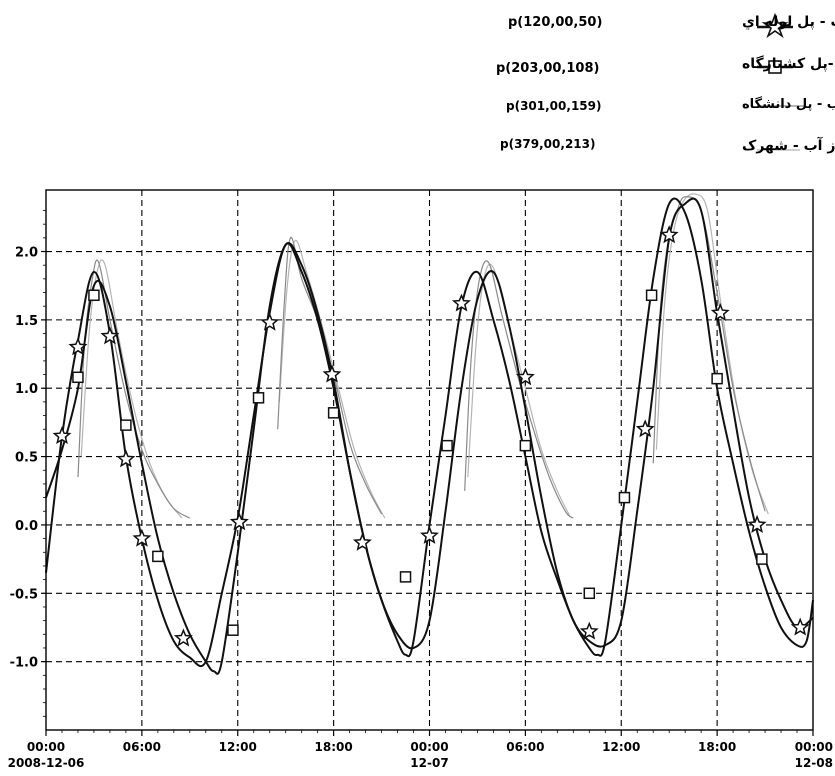  I want to click on legend-item-2: تراز آب -پل کشتارگاه p(203,00,108), so click(665, 65).